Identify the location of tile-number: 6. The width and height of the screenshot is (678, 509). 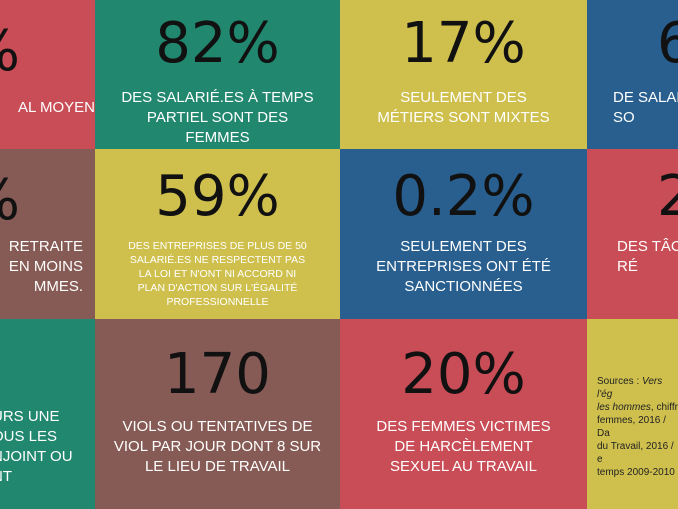
(667, 43).